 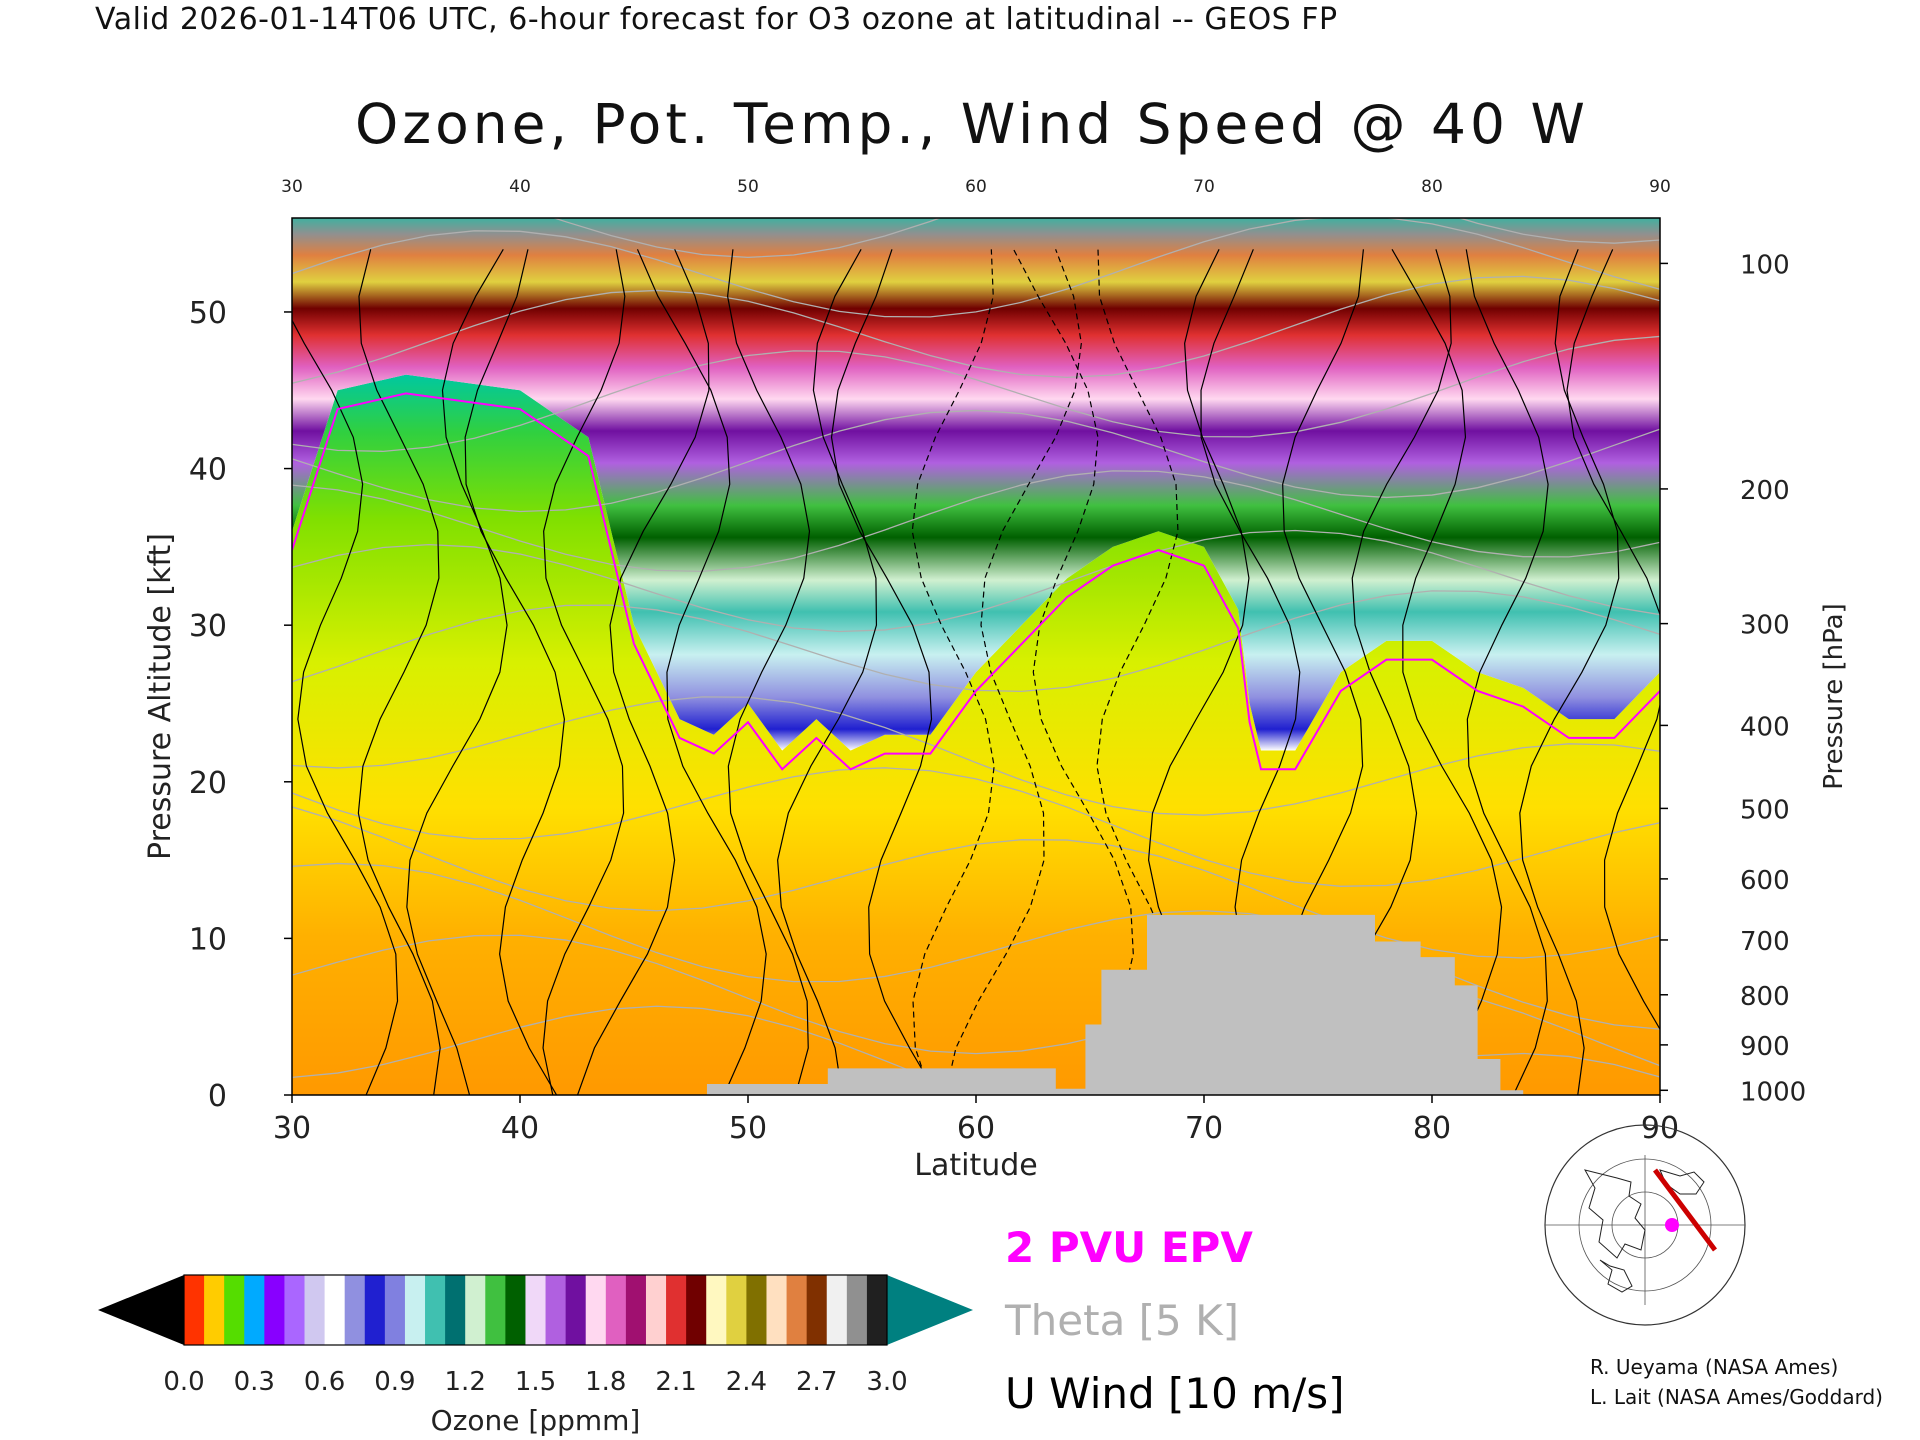 What do you see at coordinates (536, 1420) in the screenshot?
I see `colorbar-label: Ozone [ppmm]` at bounding box center [536, 1420].